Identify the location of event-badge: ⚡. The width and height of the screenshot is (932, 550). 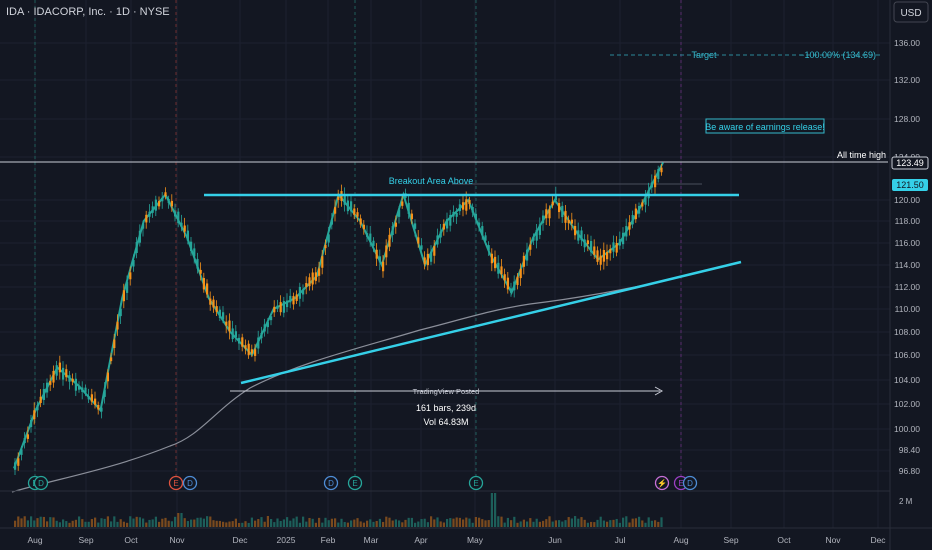
(662, 483).